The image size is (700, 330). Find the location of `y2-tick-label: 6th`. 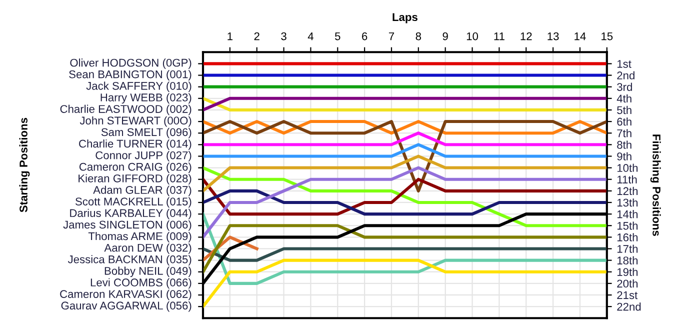

y2-tick-label: 6th is located at coordinates (624, 122).